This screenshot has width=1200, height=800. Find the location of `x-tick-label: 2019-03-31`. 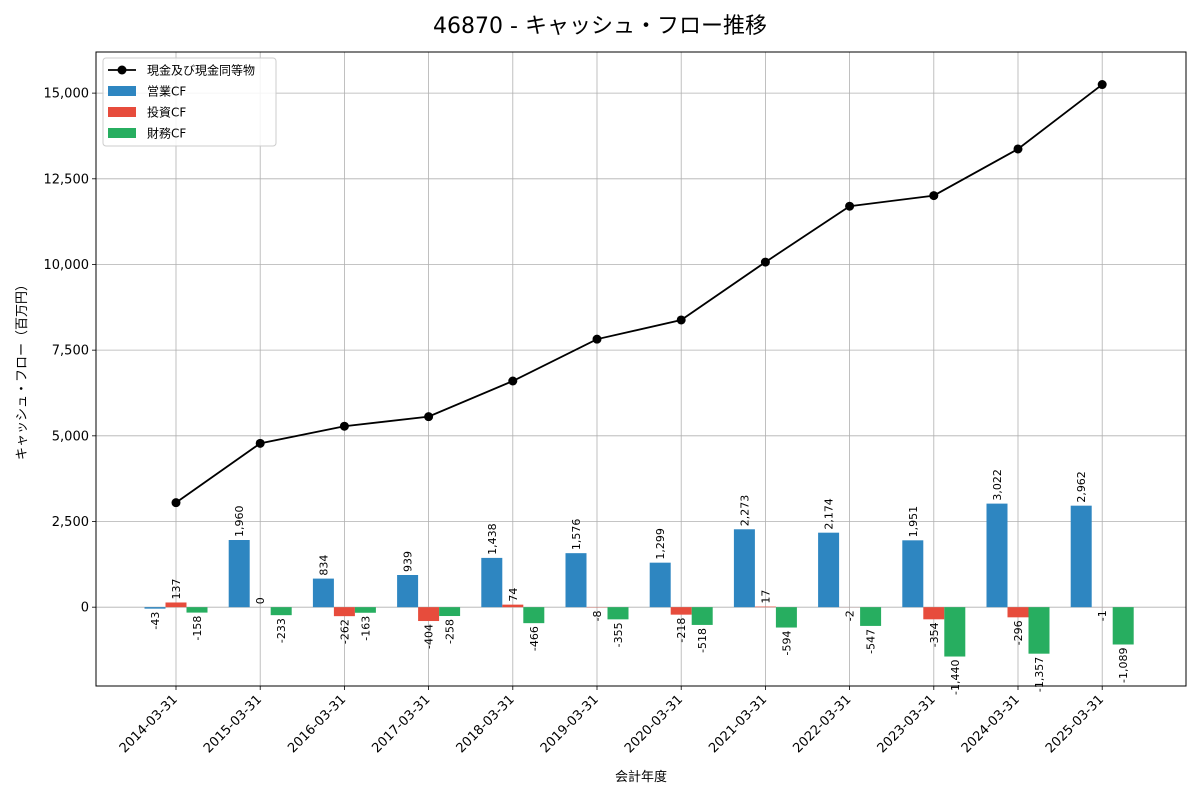

x-tick-label: 2019-03-31 is located at coordinates (570, 724).